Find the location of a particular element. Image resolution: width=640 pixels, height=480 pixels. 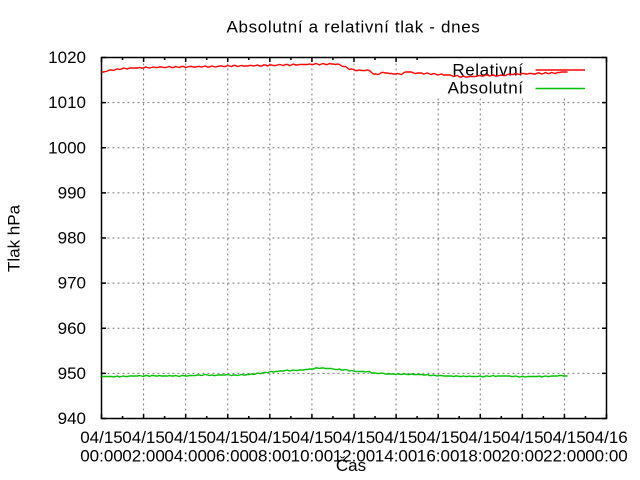

svg-text: 980 is located at coordinates (72, 238).